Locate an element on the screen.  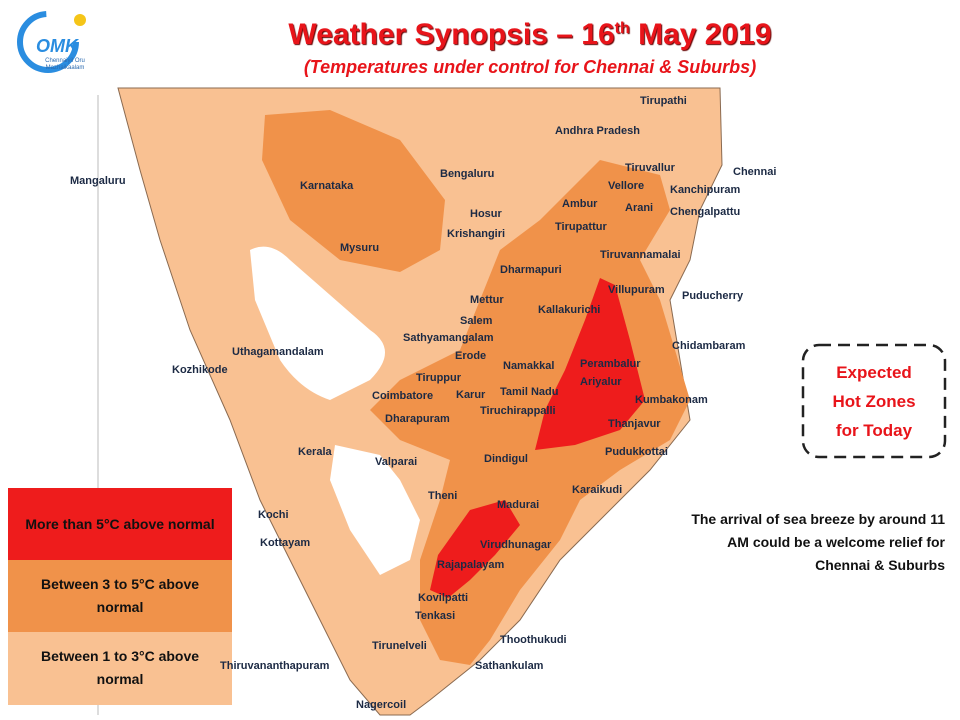
callout-box is located at coordinates (874, 401).